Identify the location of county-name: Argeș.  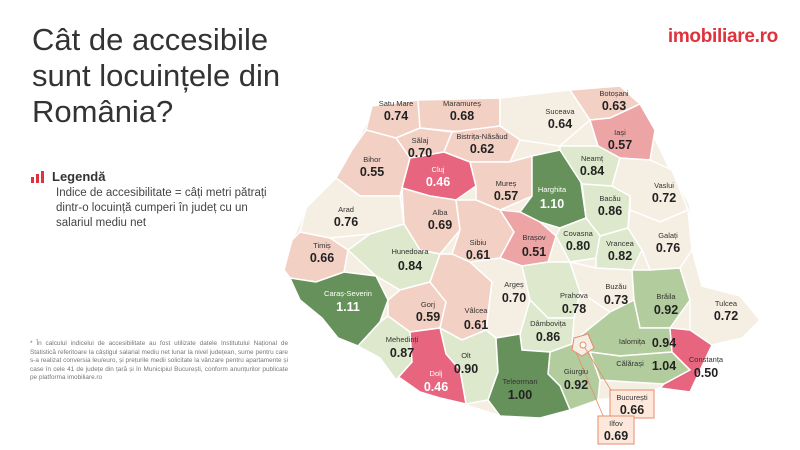
(514, 284).